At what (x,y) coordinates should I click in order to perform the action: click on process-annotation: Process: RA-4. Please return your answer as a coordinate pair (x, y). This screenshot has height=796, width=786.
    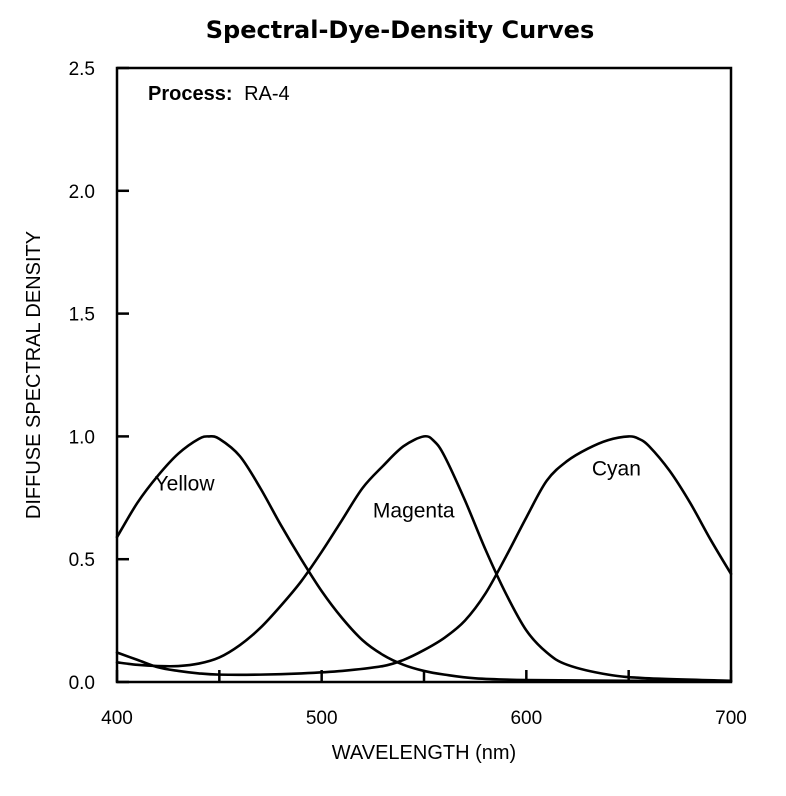
    Looking at the image, I should click on (219, 94).